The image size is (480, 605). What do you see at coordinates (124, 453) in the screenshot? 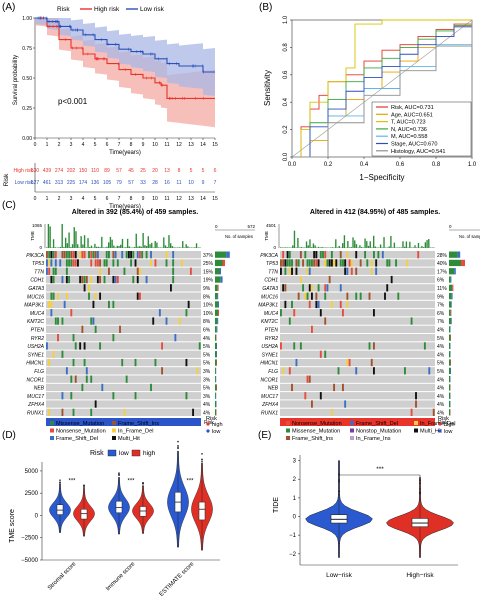
I see `legend-low-label: low` at bounding box center [124, 453].